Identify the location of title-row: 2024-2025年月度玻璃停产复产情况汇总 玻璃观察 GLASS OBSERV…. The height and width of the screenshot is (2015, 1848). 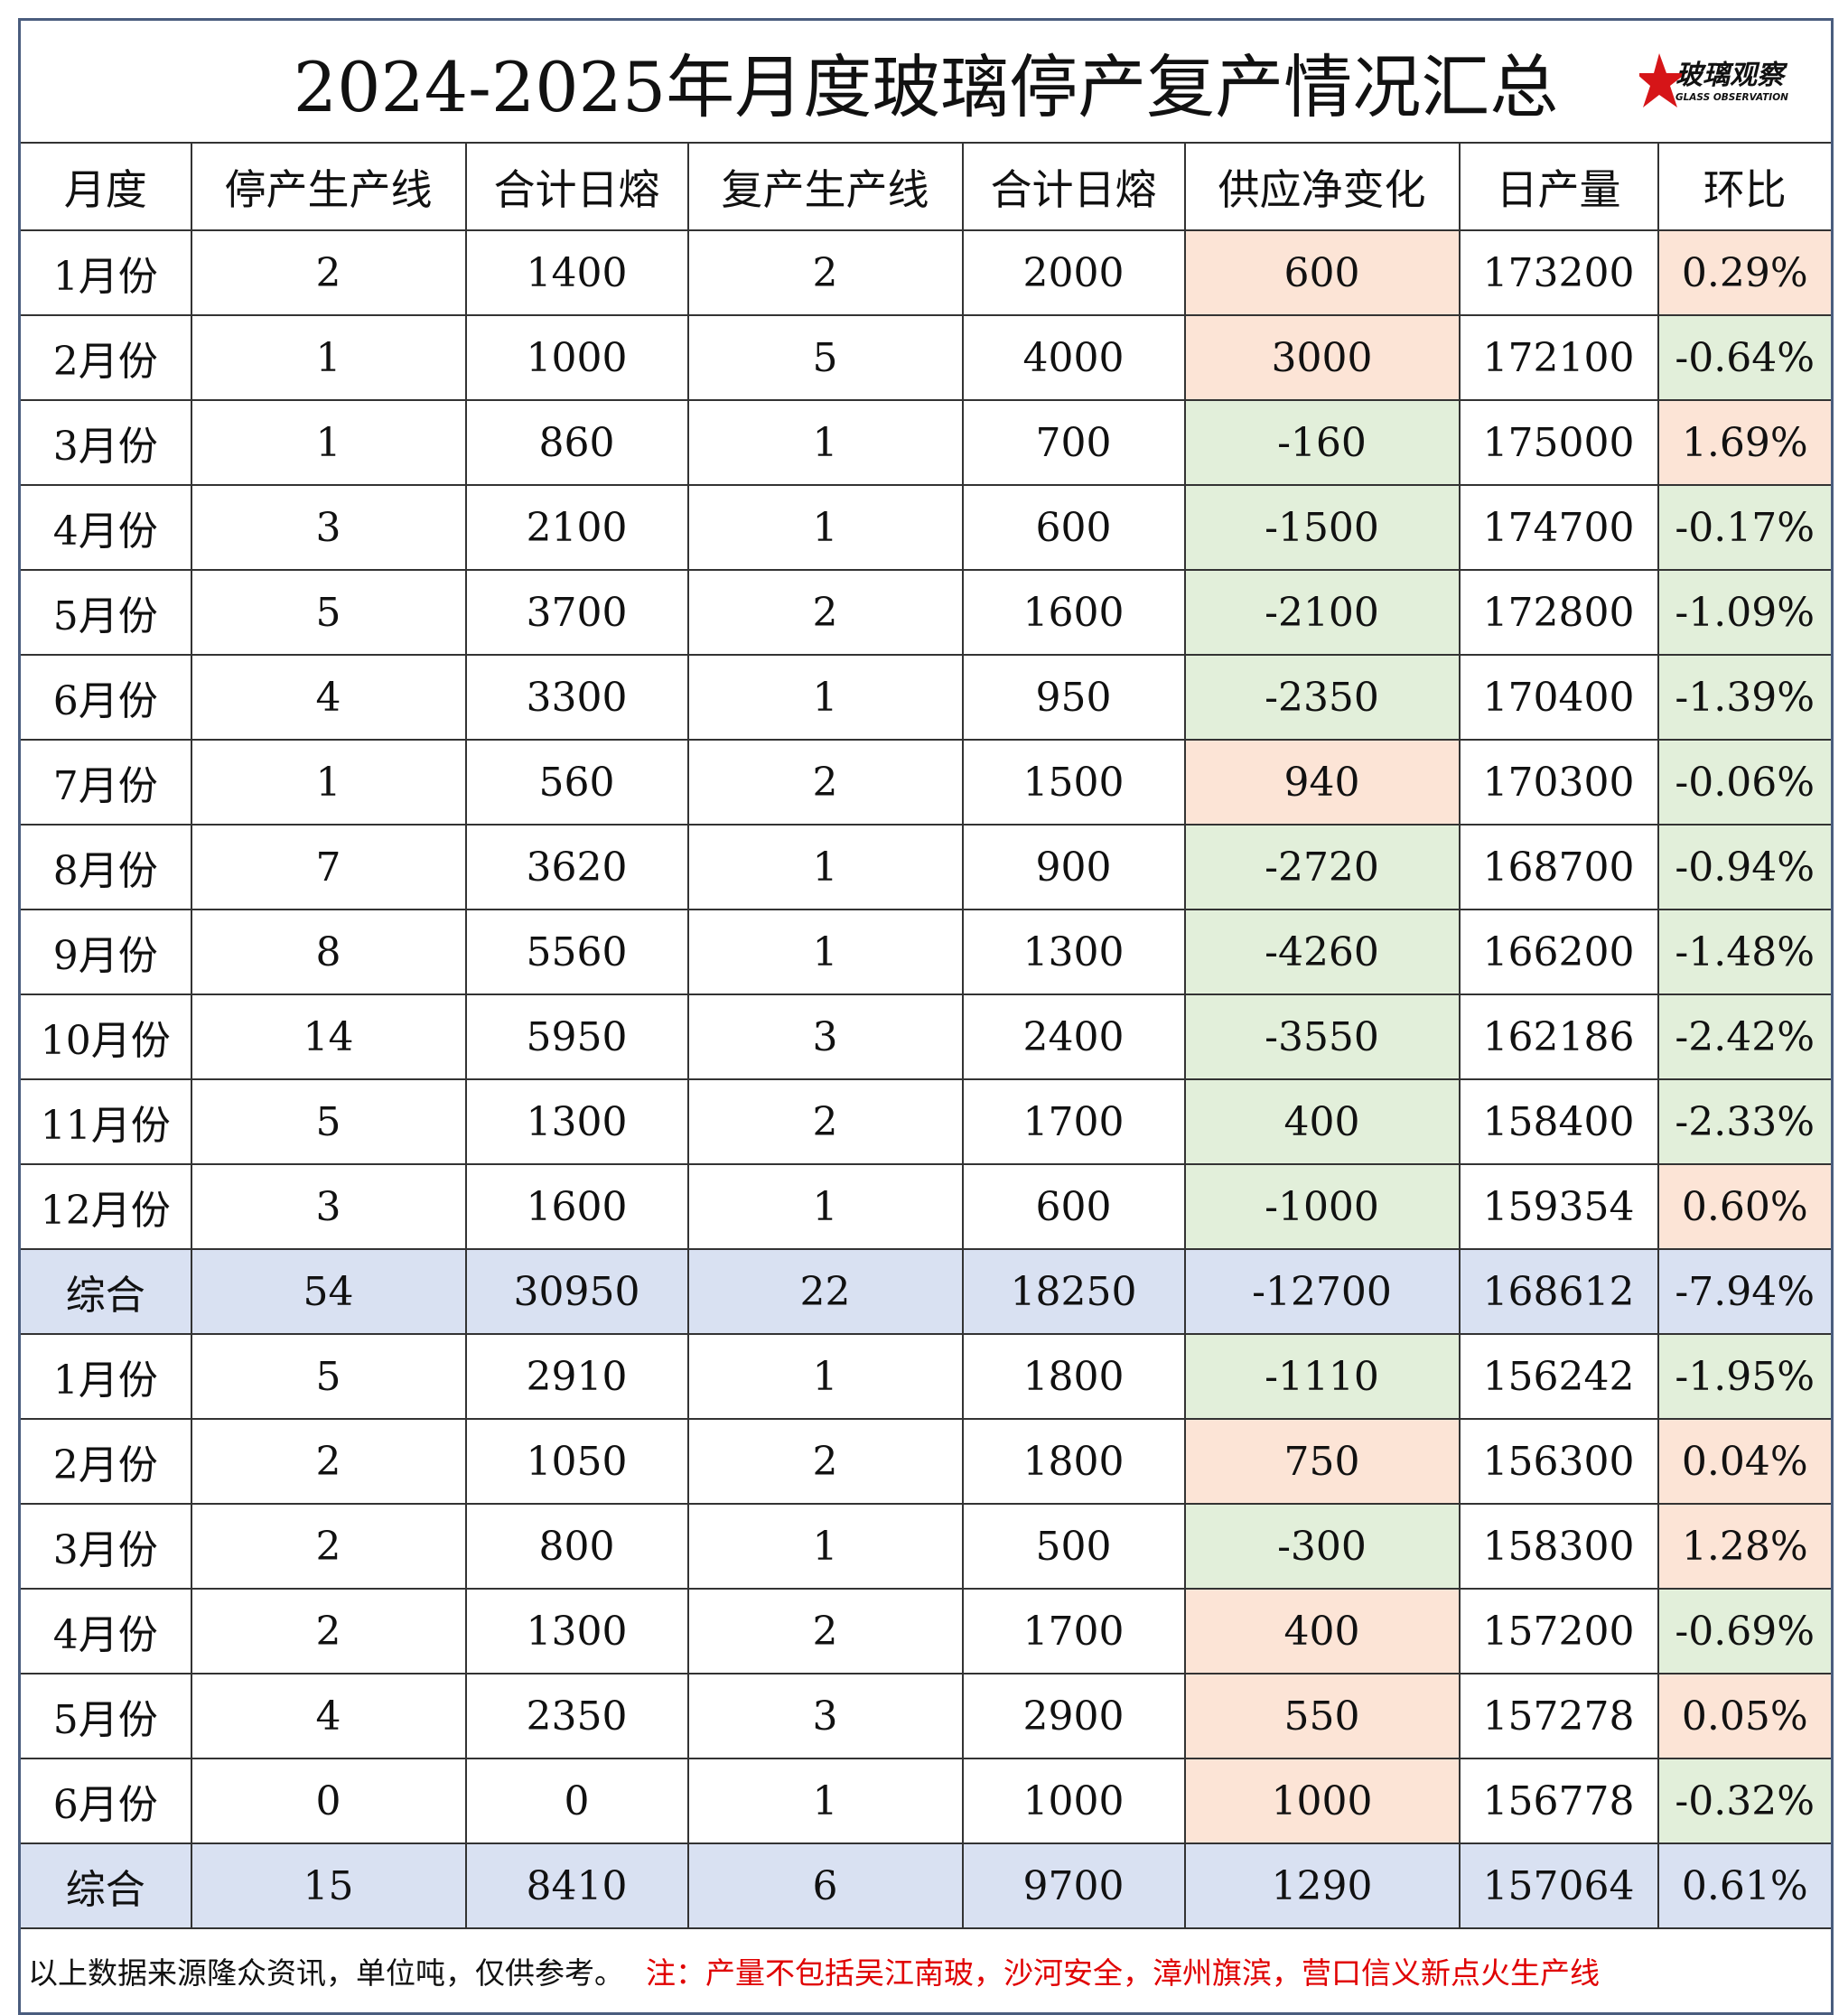
(926, 81).